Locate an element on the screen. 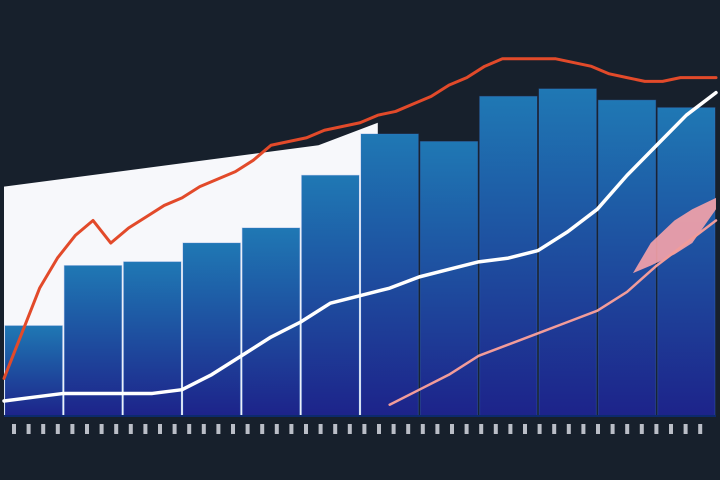 The width and height of the screenshot is (720, 480). pink-area is located at coordinates (674, 235).